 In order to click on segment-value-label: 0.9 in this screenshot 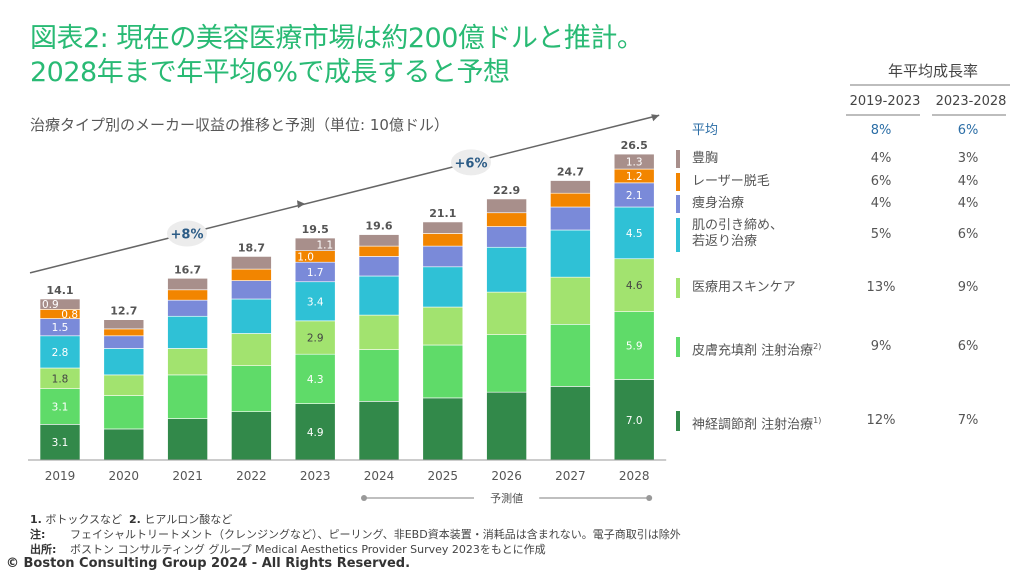, I will do `click(50, 305)`.